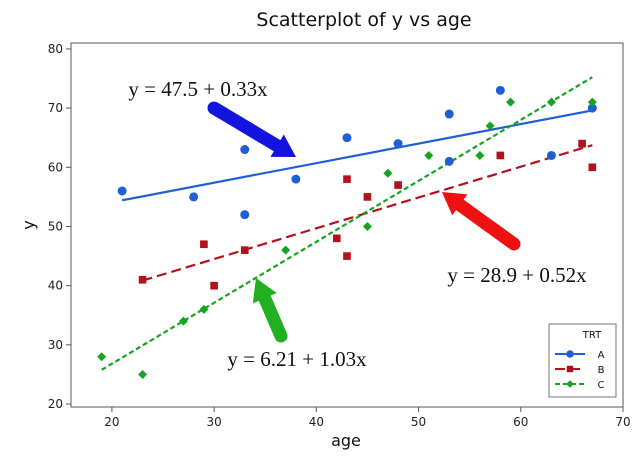 This screenshot has width=637, height=467. I want to click on legend-marker-a, so click(570, 354).